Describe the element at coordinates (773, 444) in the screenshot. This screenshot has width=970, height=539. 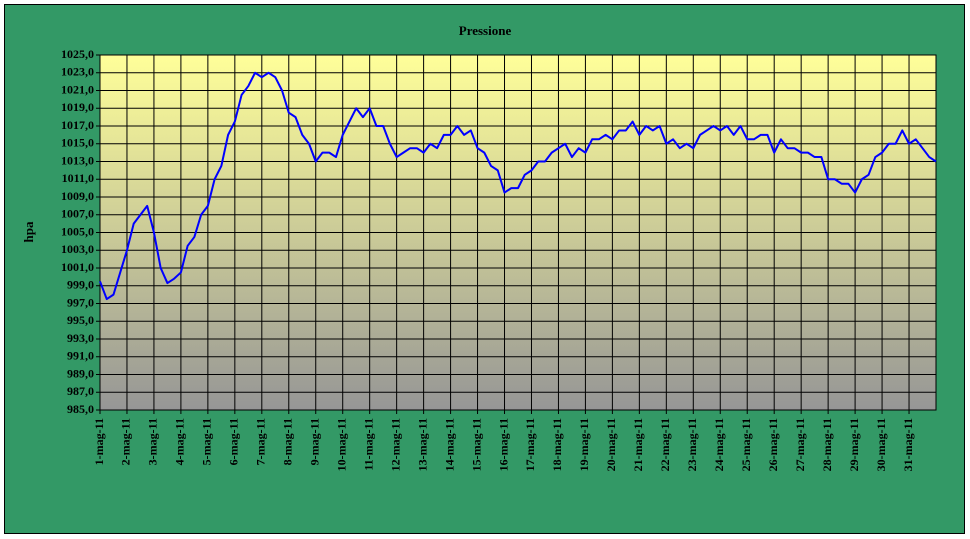
I see `x-tick-label: 26-mag-11` at that location.